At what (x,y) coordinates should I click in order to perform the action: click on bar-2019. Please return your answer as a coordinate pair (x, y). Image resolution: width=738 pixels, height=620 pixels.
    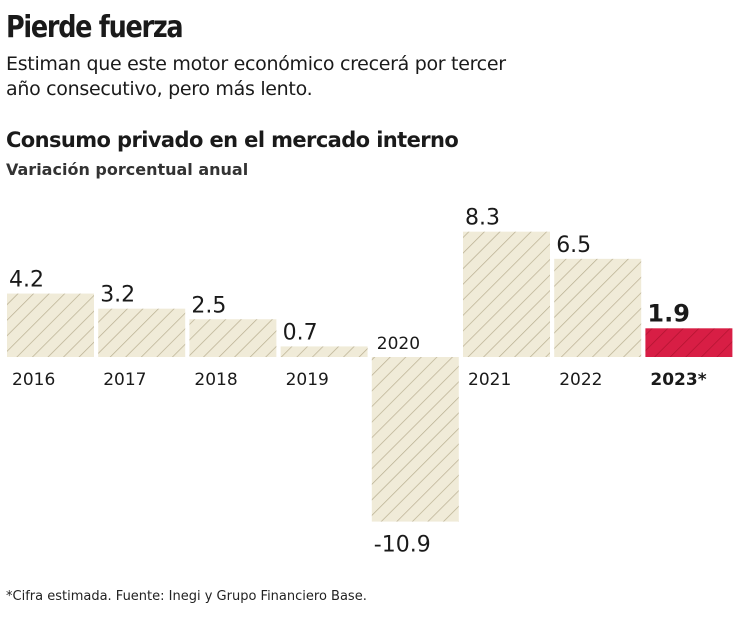
    Looking at the image, I should click on (324, 351).